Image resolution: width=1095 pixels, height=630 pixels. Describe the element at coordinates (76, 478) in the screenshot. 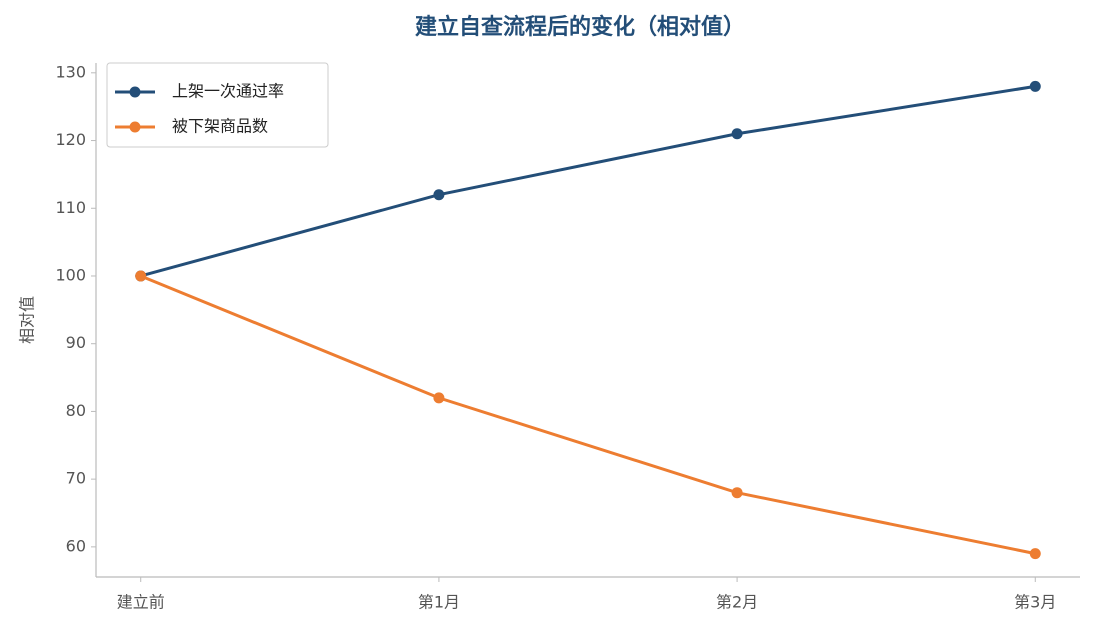

I see `y-tick-label: 70` at that location.